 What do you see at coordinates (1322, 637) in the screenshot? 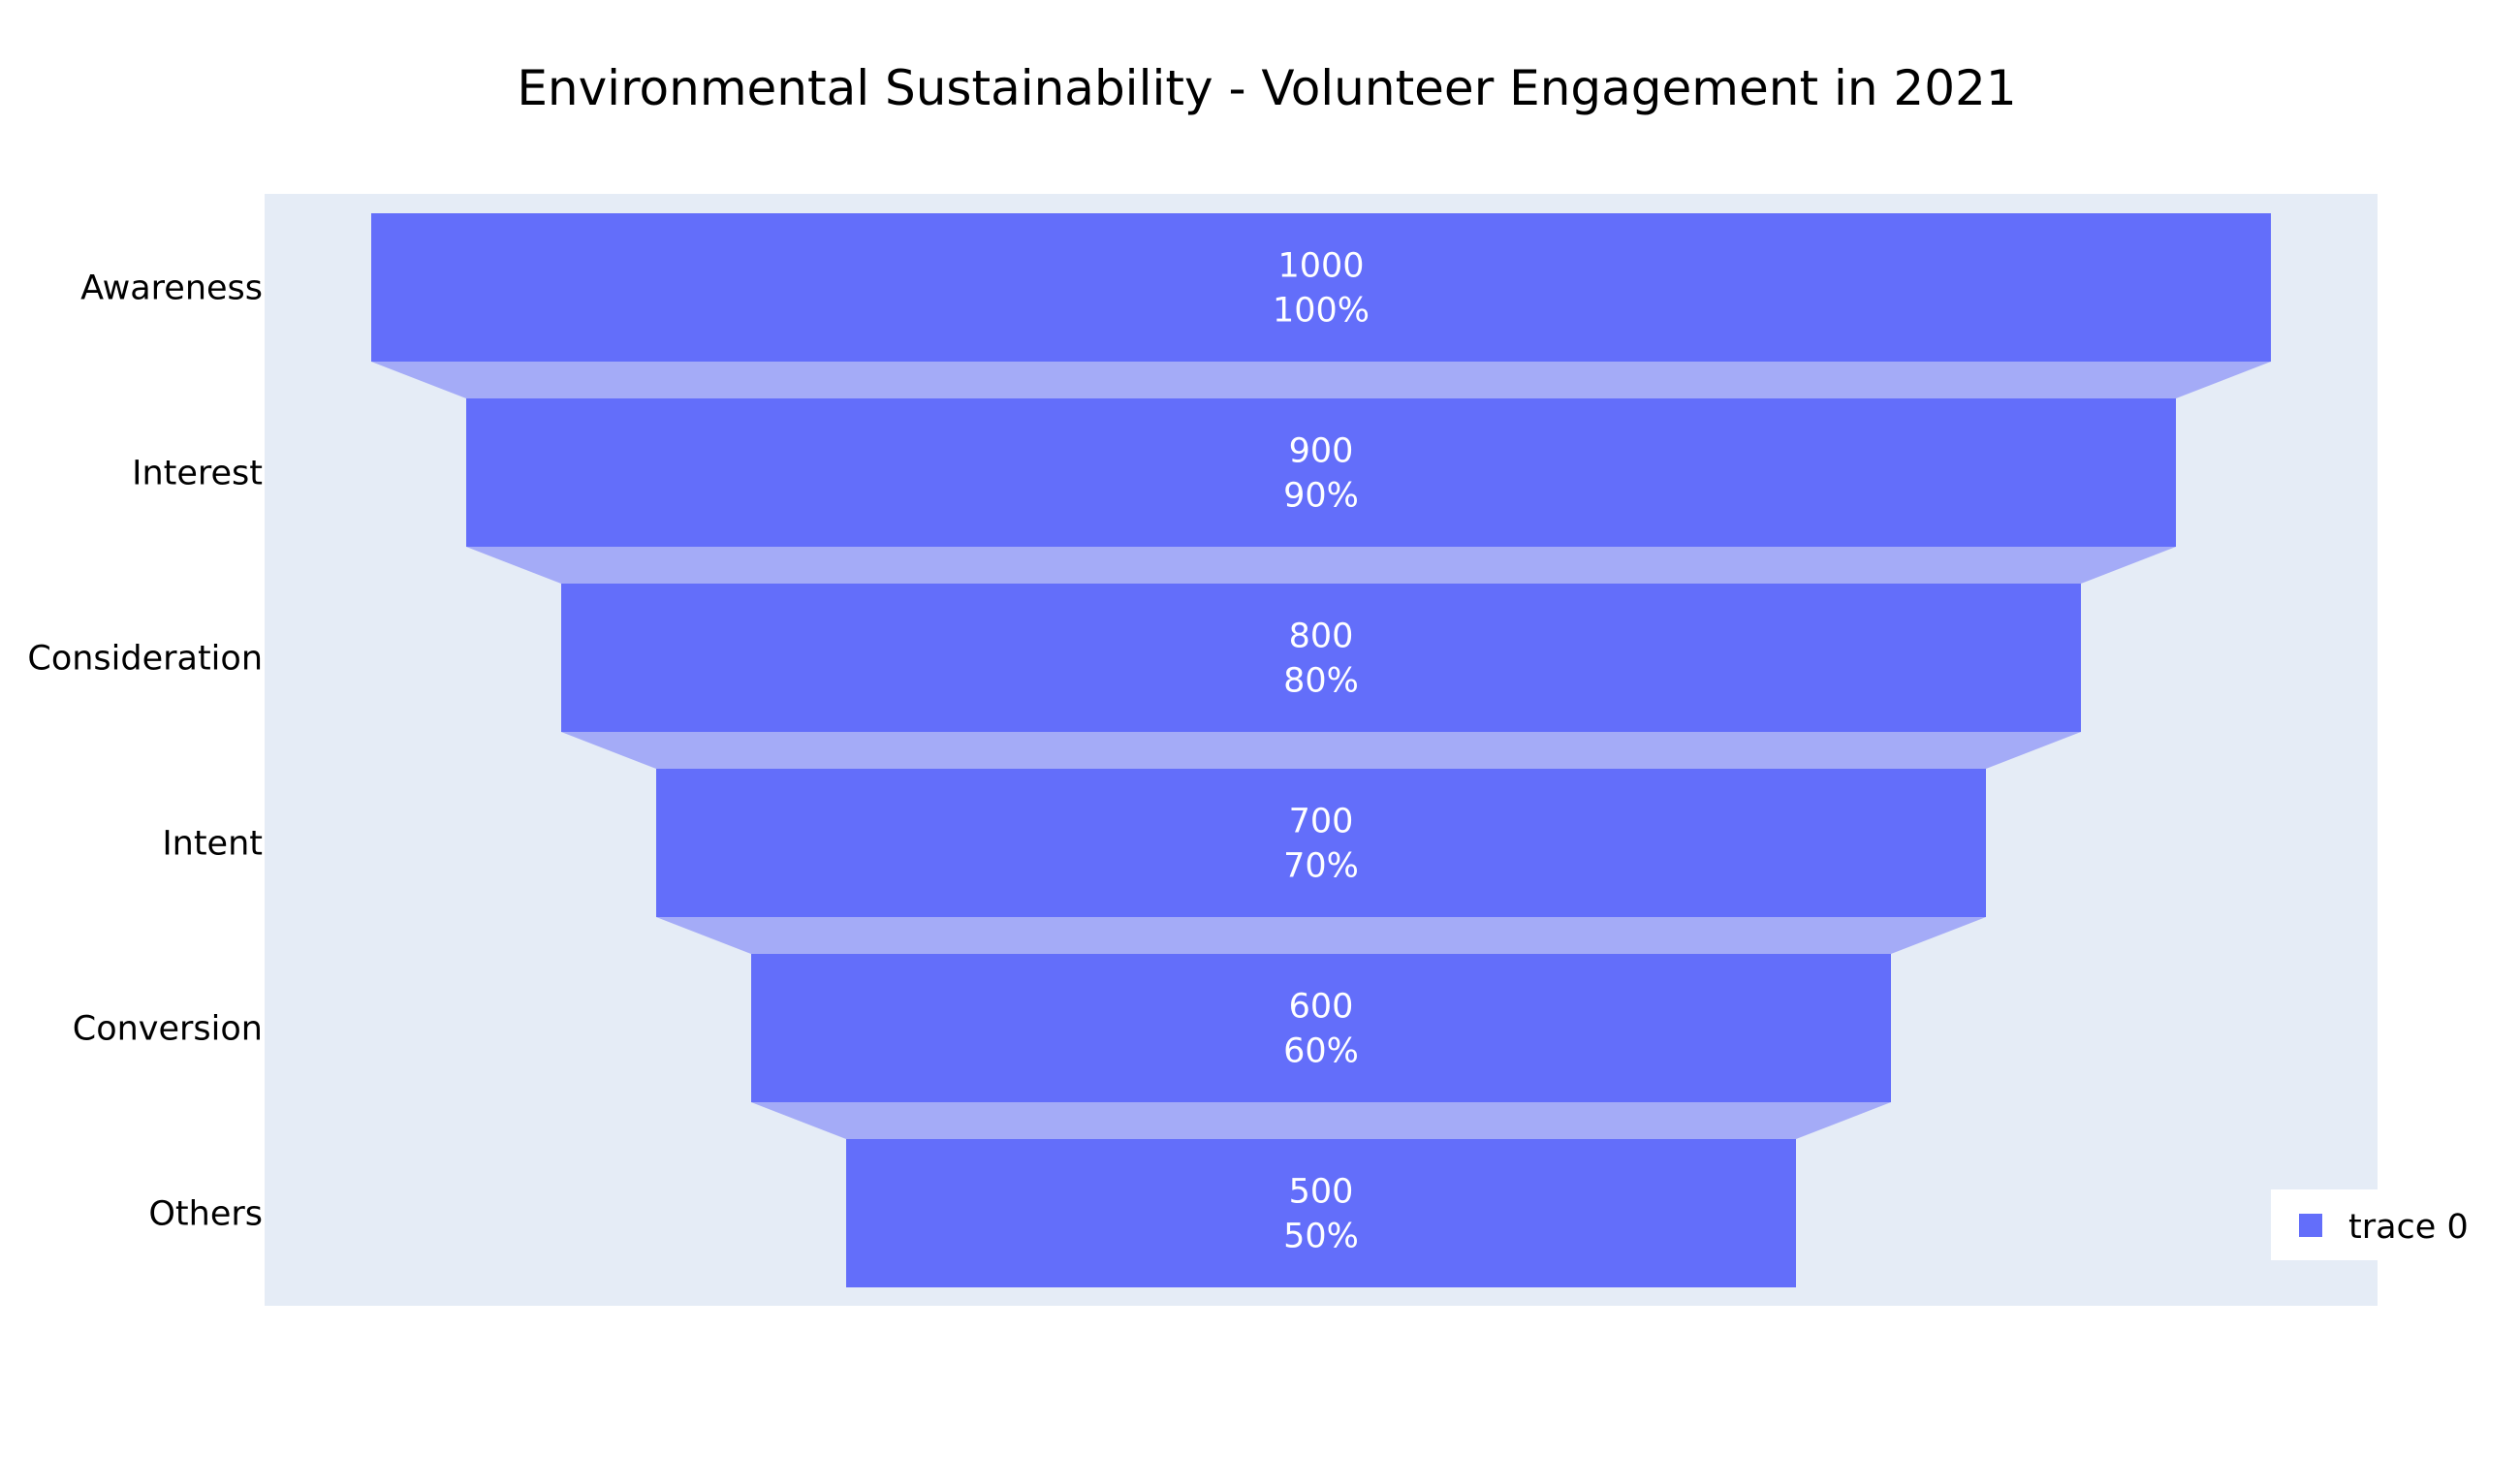
I see `value-label-consideration: 800` at bounding box center [1322, 637].